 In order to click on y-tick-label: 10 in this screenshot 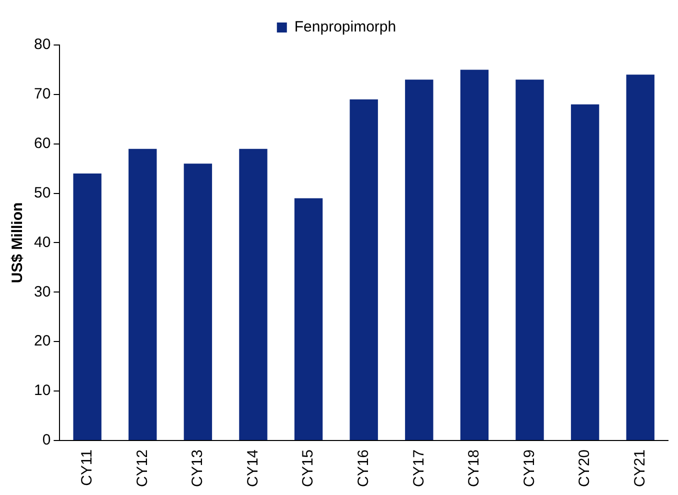, I will do `click(42, 391)`.